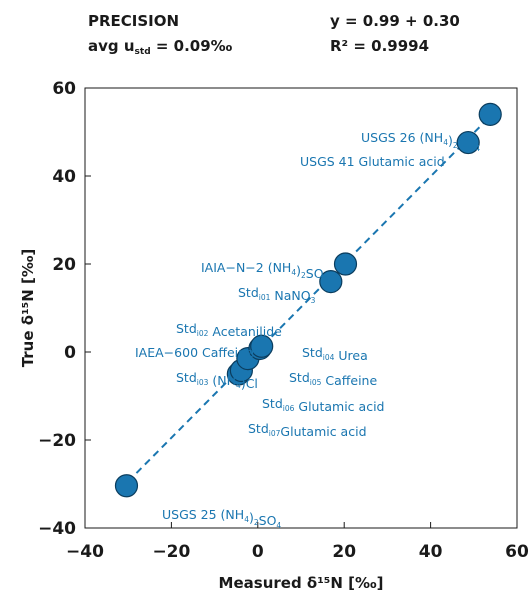 The width and height of the screenshot is (532, 596). I want to click on avg-suffix: = 0.09‰, so click(191, 46).